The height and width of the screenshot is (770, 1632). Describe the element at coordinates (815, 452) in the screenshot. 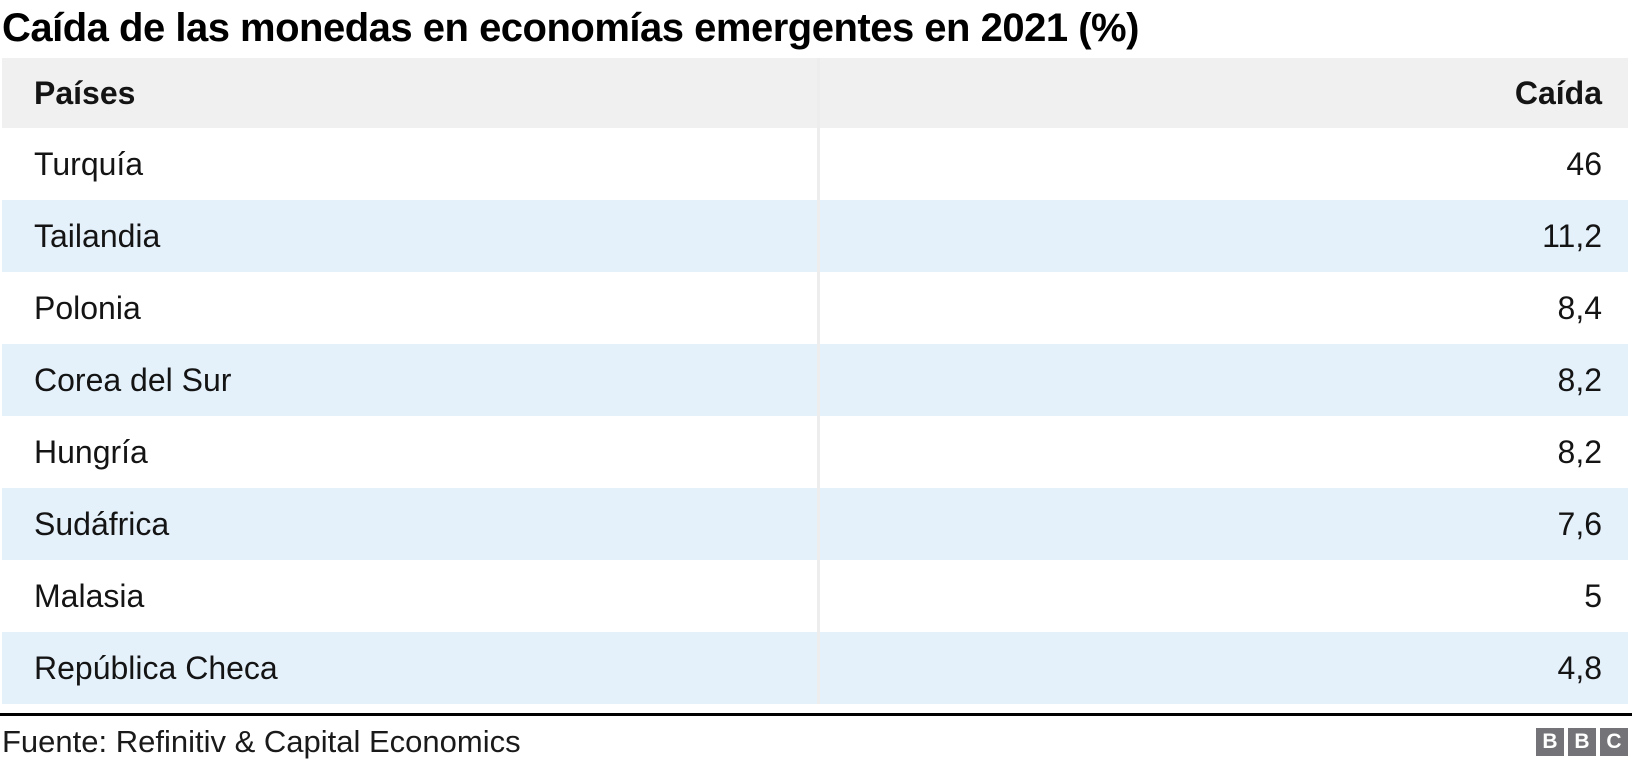

I see `table-row: Hungría 8,2` at that location.